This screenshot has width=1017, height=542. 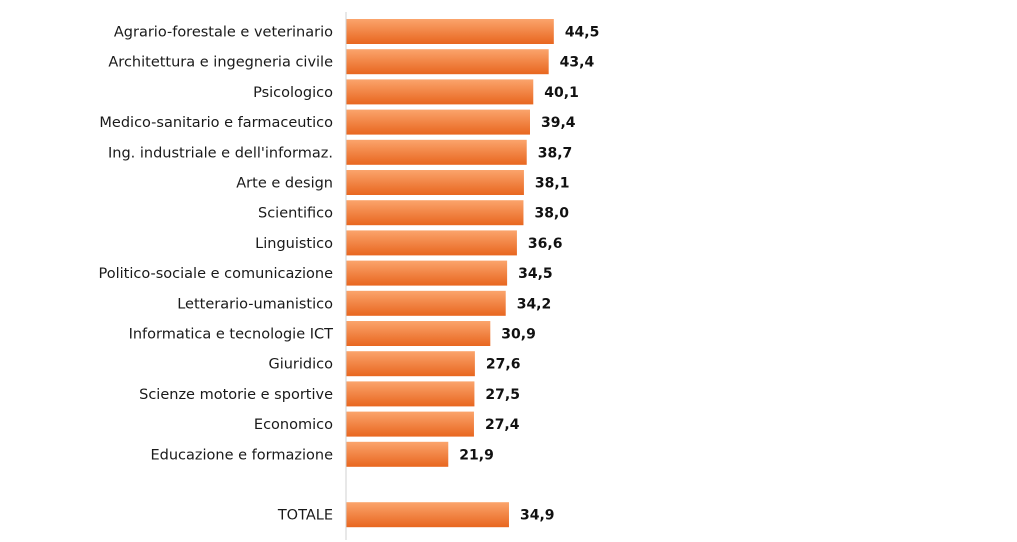 I want to click on value-label: 44,5, so click(x=582, y=33).